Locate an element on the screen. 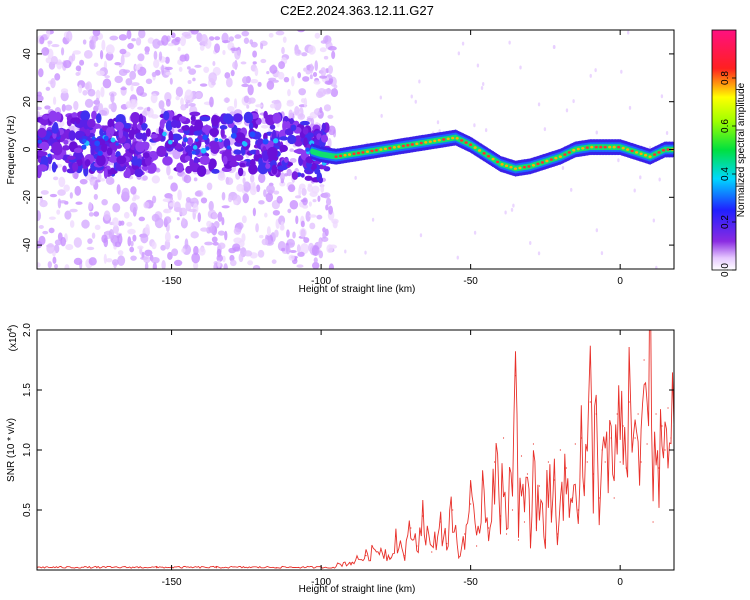  x-tick-label: -50 is located at coordinates (470, 281).